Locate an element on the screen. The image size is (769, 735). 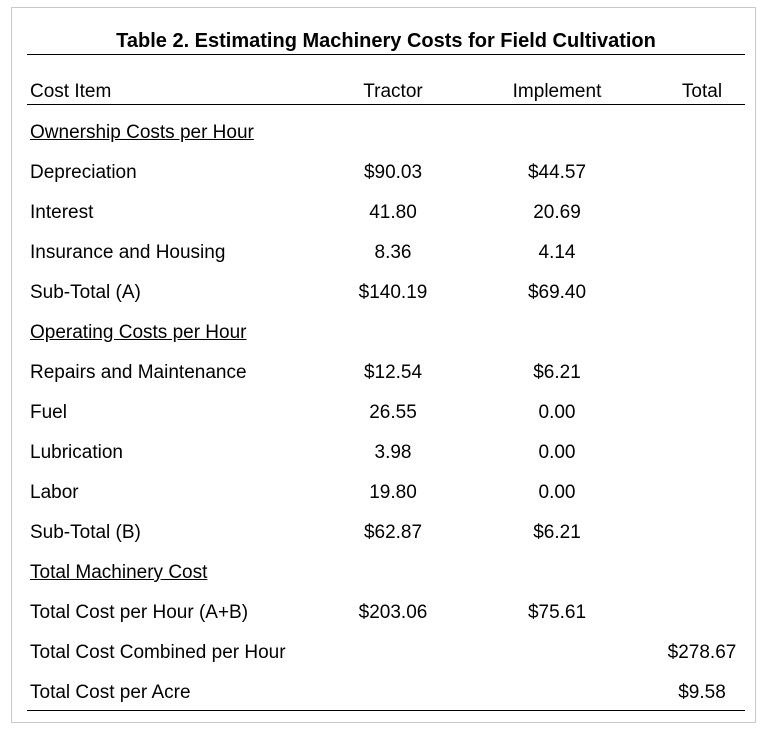
cell-tractor: 8.36 is located at coordinates (393, 252).